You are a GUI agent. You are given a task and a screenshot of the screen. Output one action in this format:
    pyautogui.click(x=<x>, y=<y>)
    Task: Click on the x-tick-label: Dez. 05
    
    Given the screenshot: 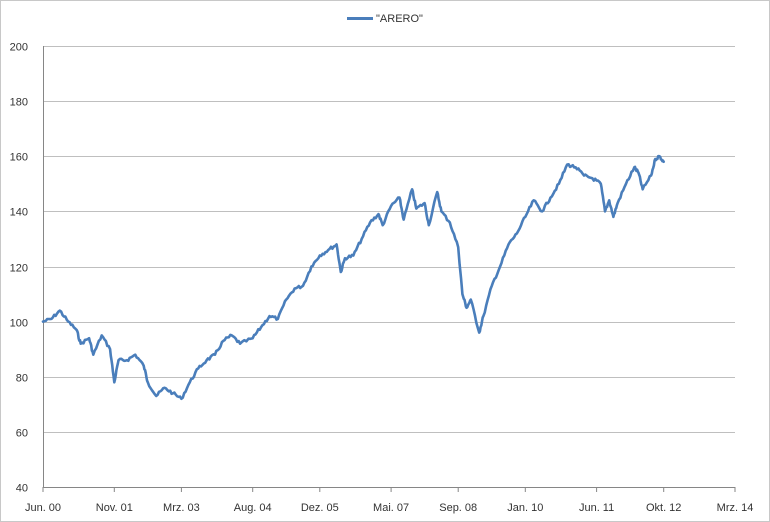 What is the action you would take?
    pyautogui.click(x=320, y=508)
    